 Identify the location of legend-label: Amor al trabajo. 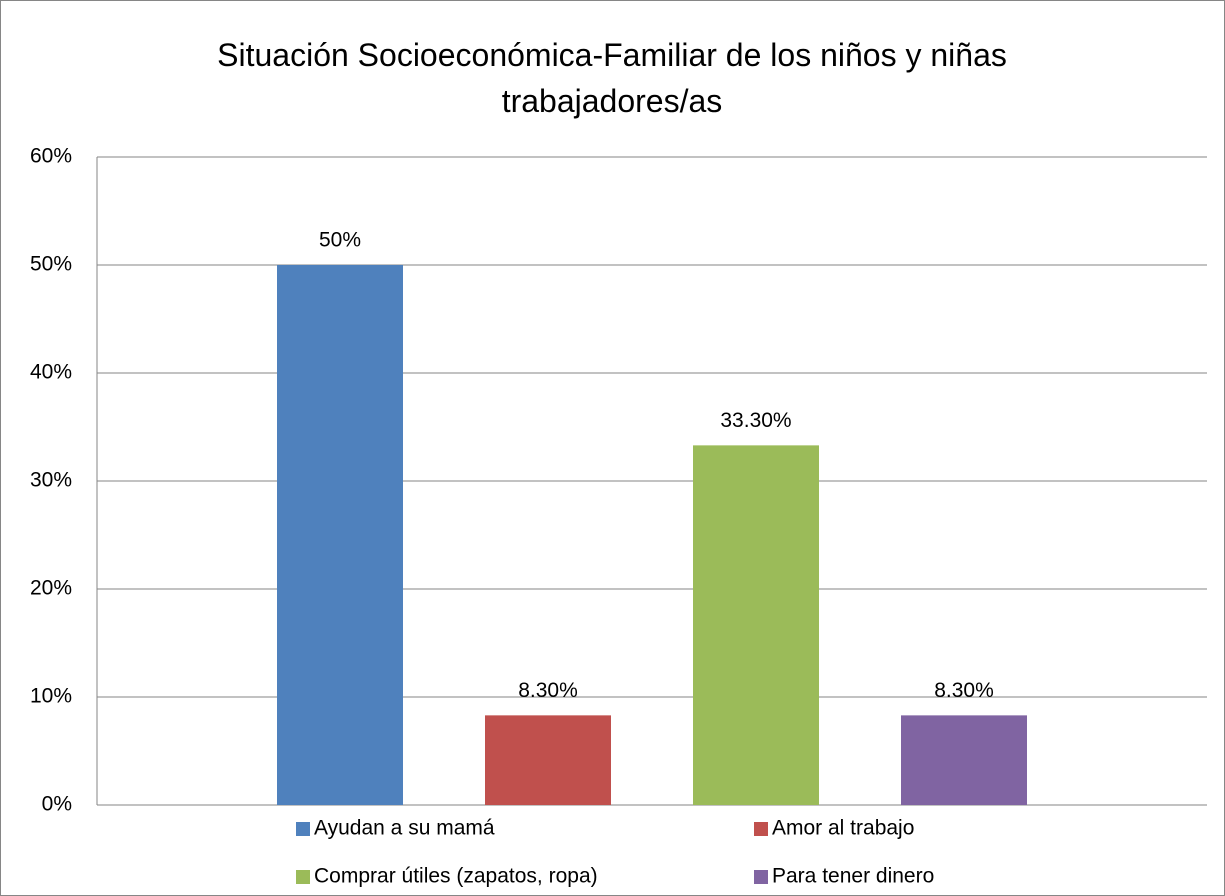
(843, 828).